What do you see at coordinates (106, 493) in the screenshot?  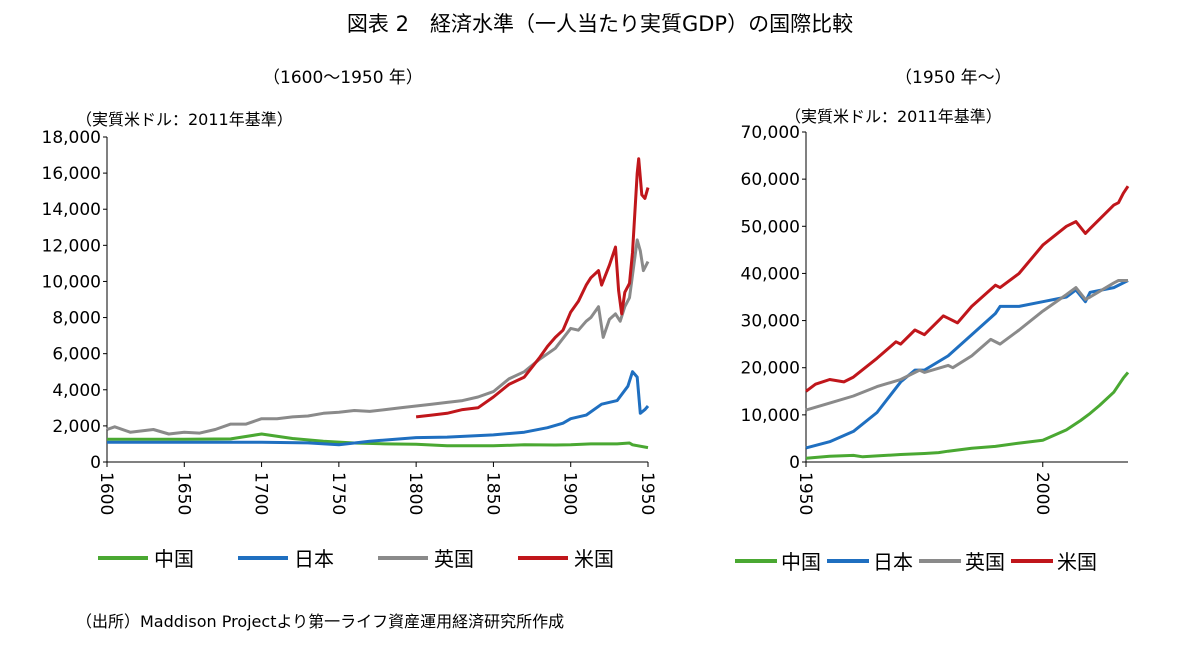 I see `left-chart-x-tick-label: 1600` at bounding box center [106, 493].